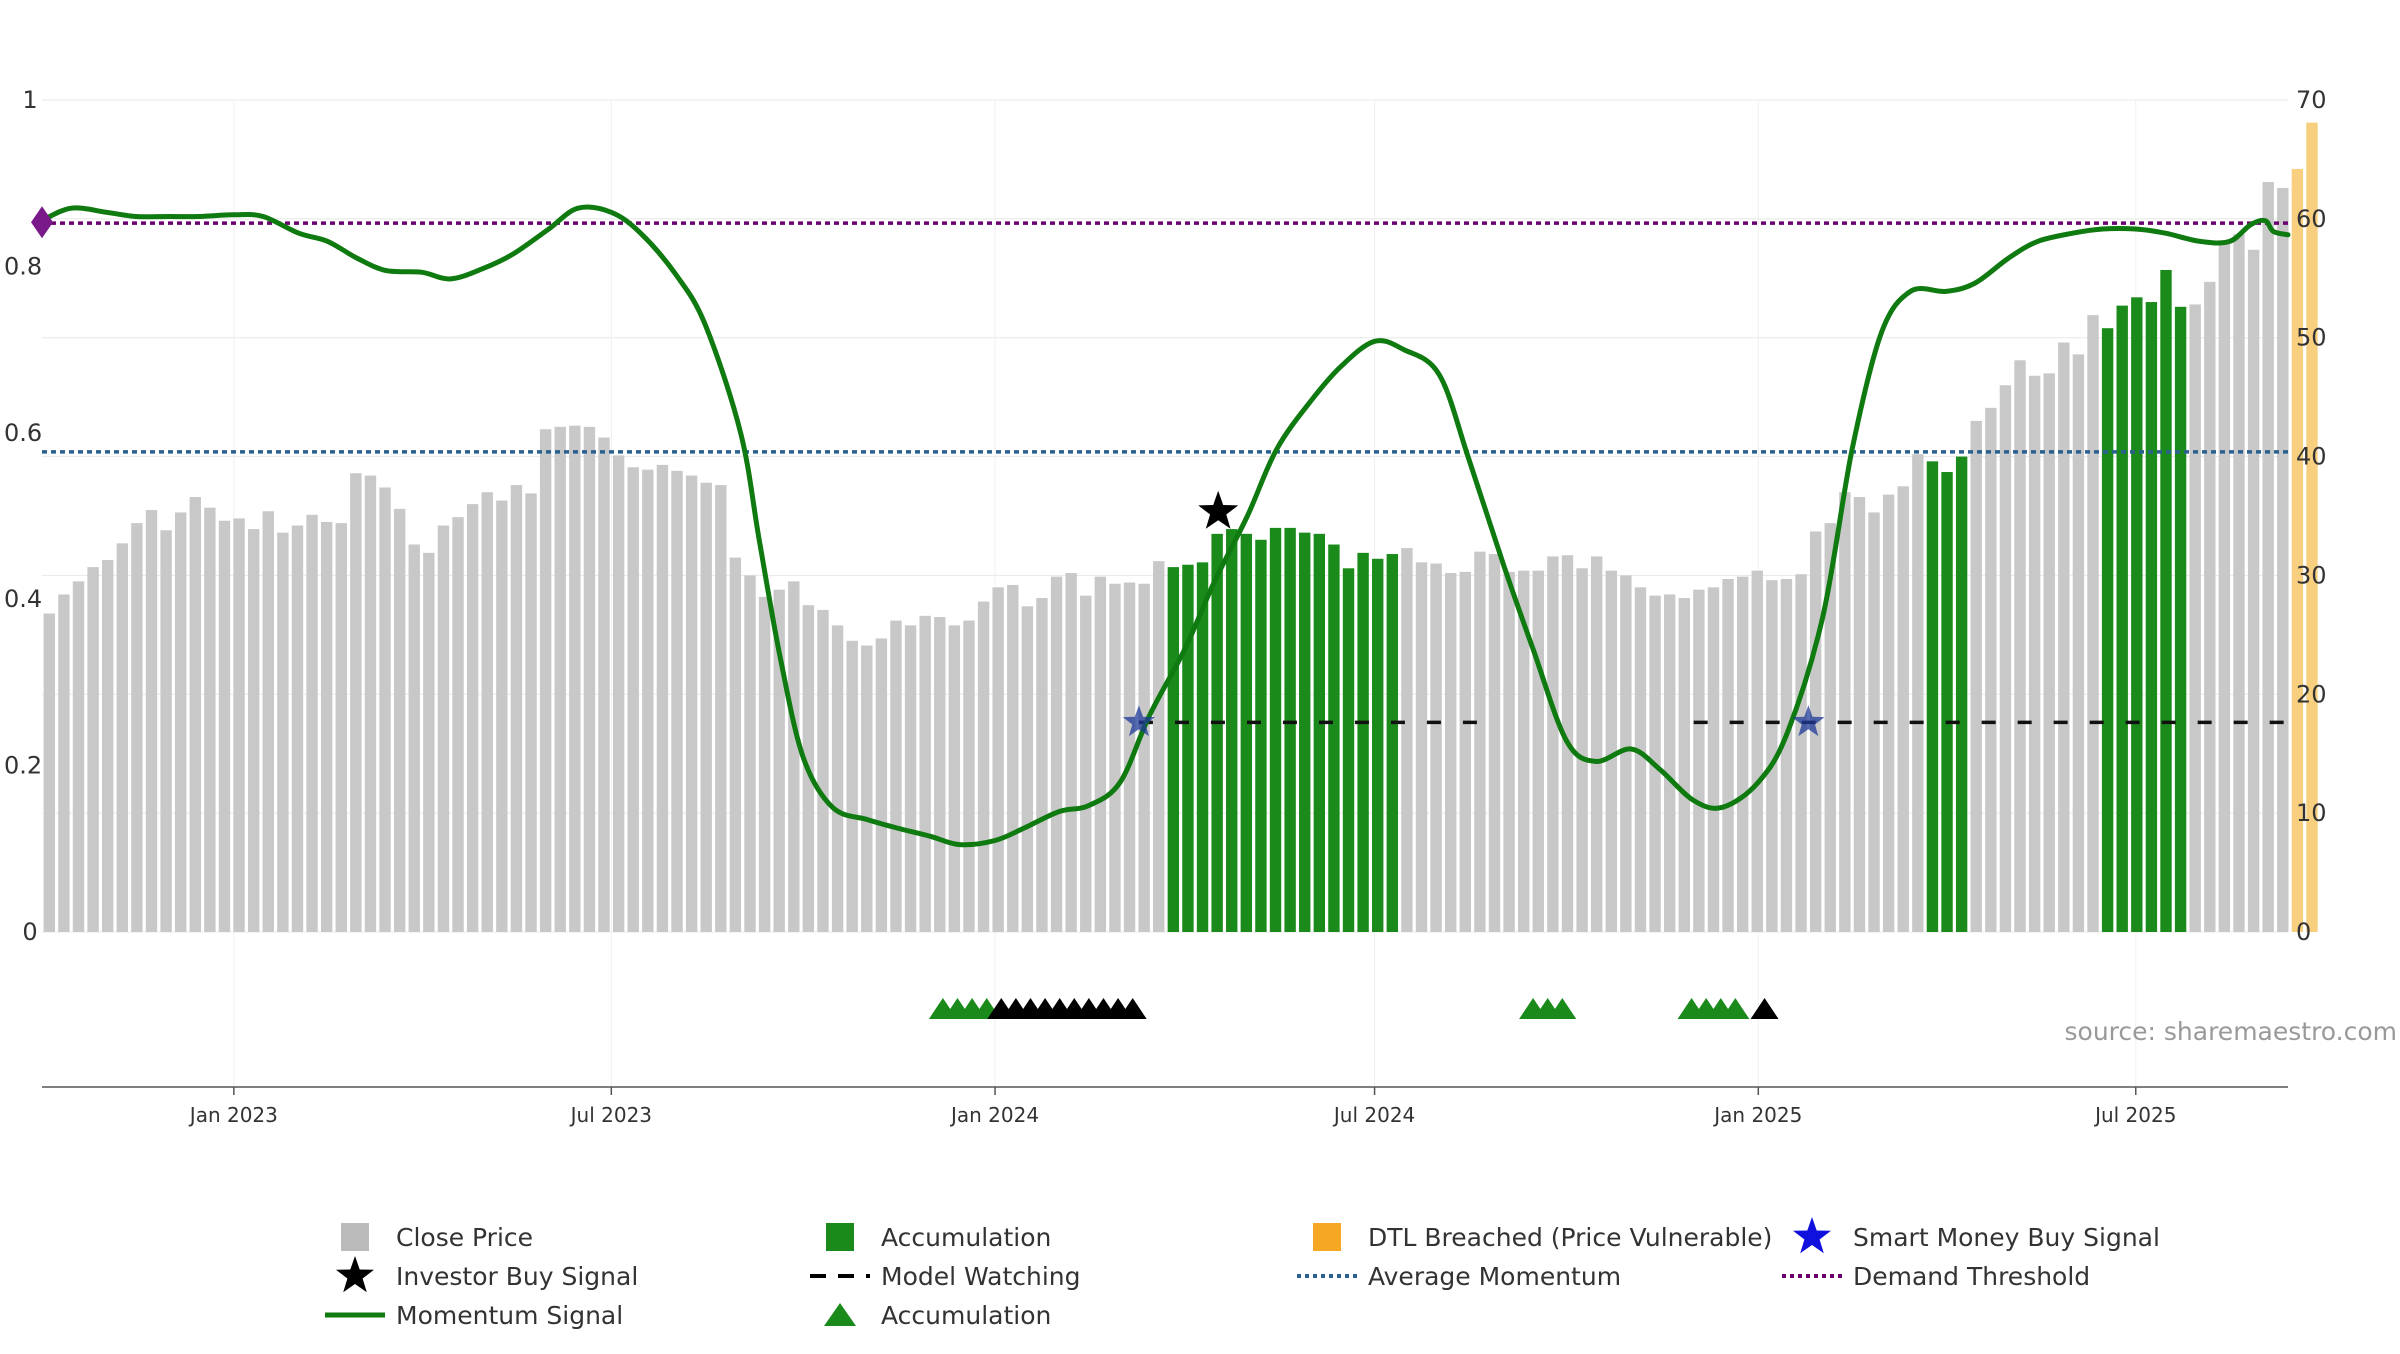 Image resolution: width=2400 pixels, height=1354 pixels. I want to click on left-axis-tick-label: 1, so click(29, 100).